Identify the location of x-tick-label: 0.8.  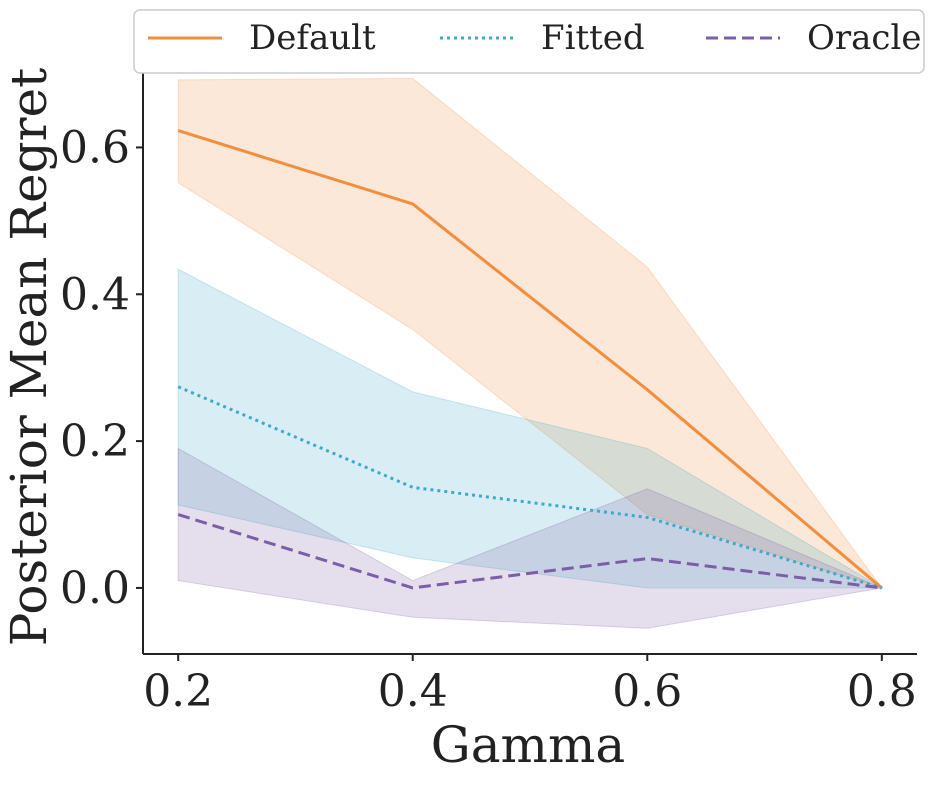
(882, 691).